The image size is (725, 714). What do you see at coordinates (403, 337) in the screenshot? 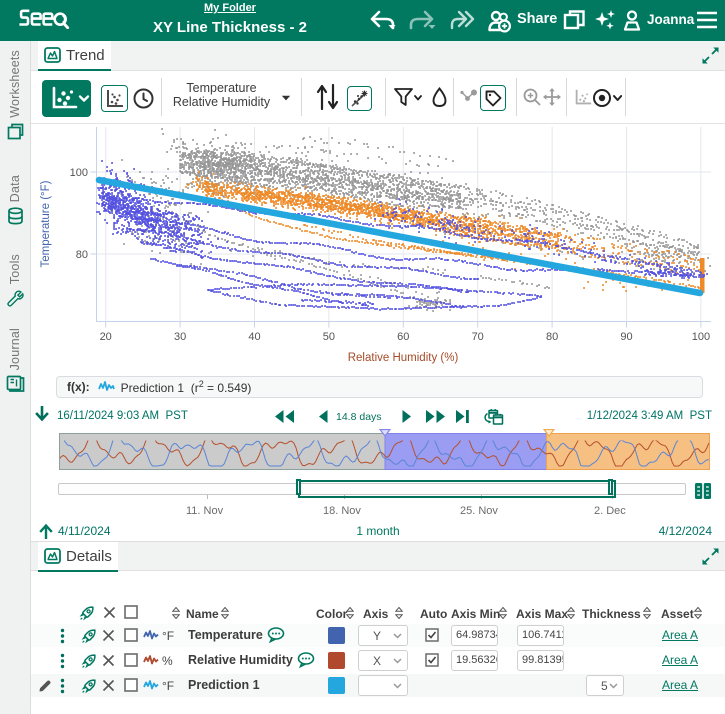
I see `svg-text: 60` at bounding box center [403, 337].